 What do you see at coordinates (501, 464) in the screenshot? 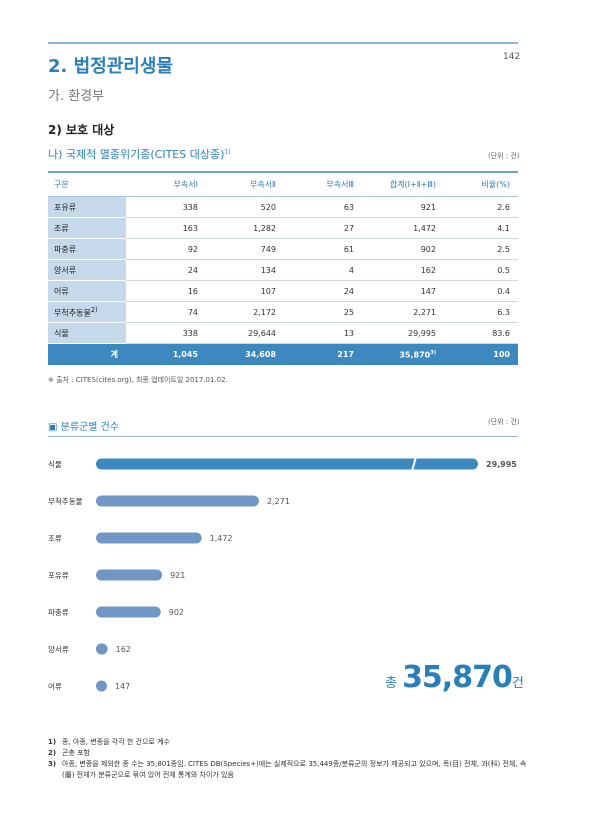
I see `value-label: 29,995` at bounding box center [501, 464].